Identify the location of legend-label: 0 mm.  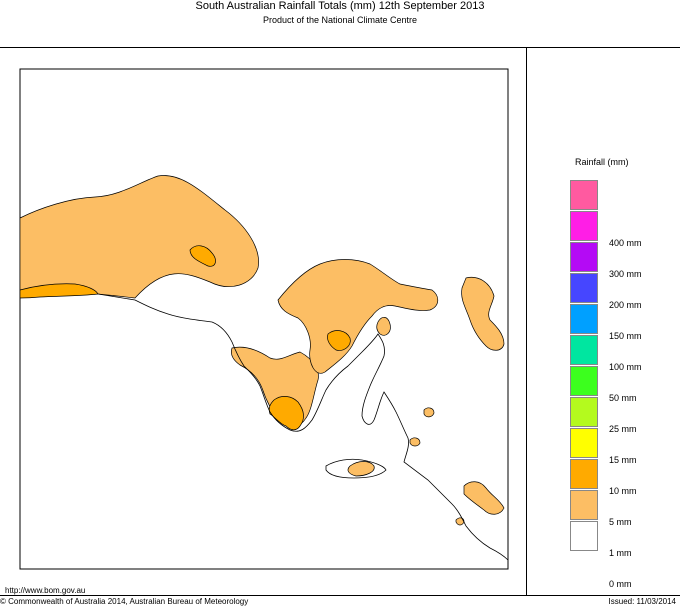
(620, 584).